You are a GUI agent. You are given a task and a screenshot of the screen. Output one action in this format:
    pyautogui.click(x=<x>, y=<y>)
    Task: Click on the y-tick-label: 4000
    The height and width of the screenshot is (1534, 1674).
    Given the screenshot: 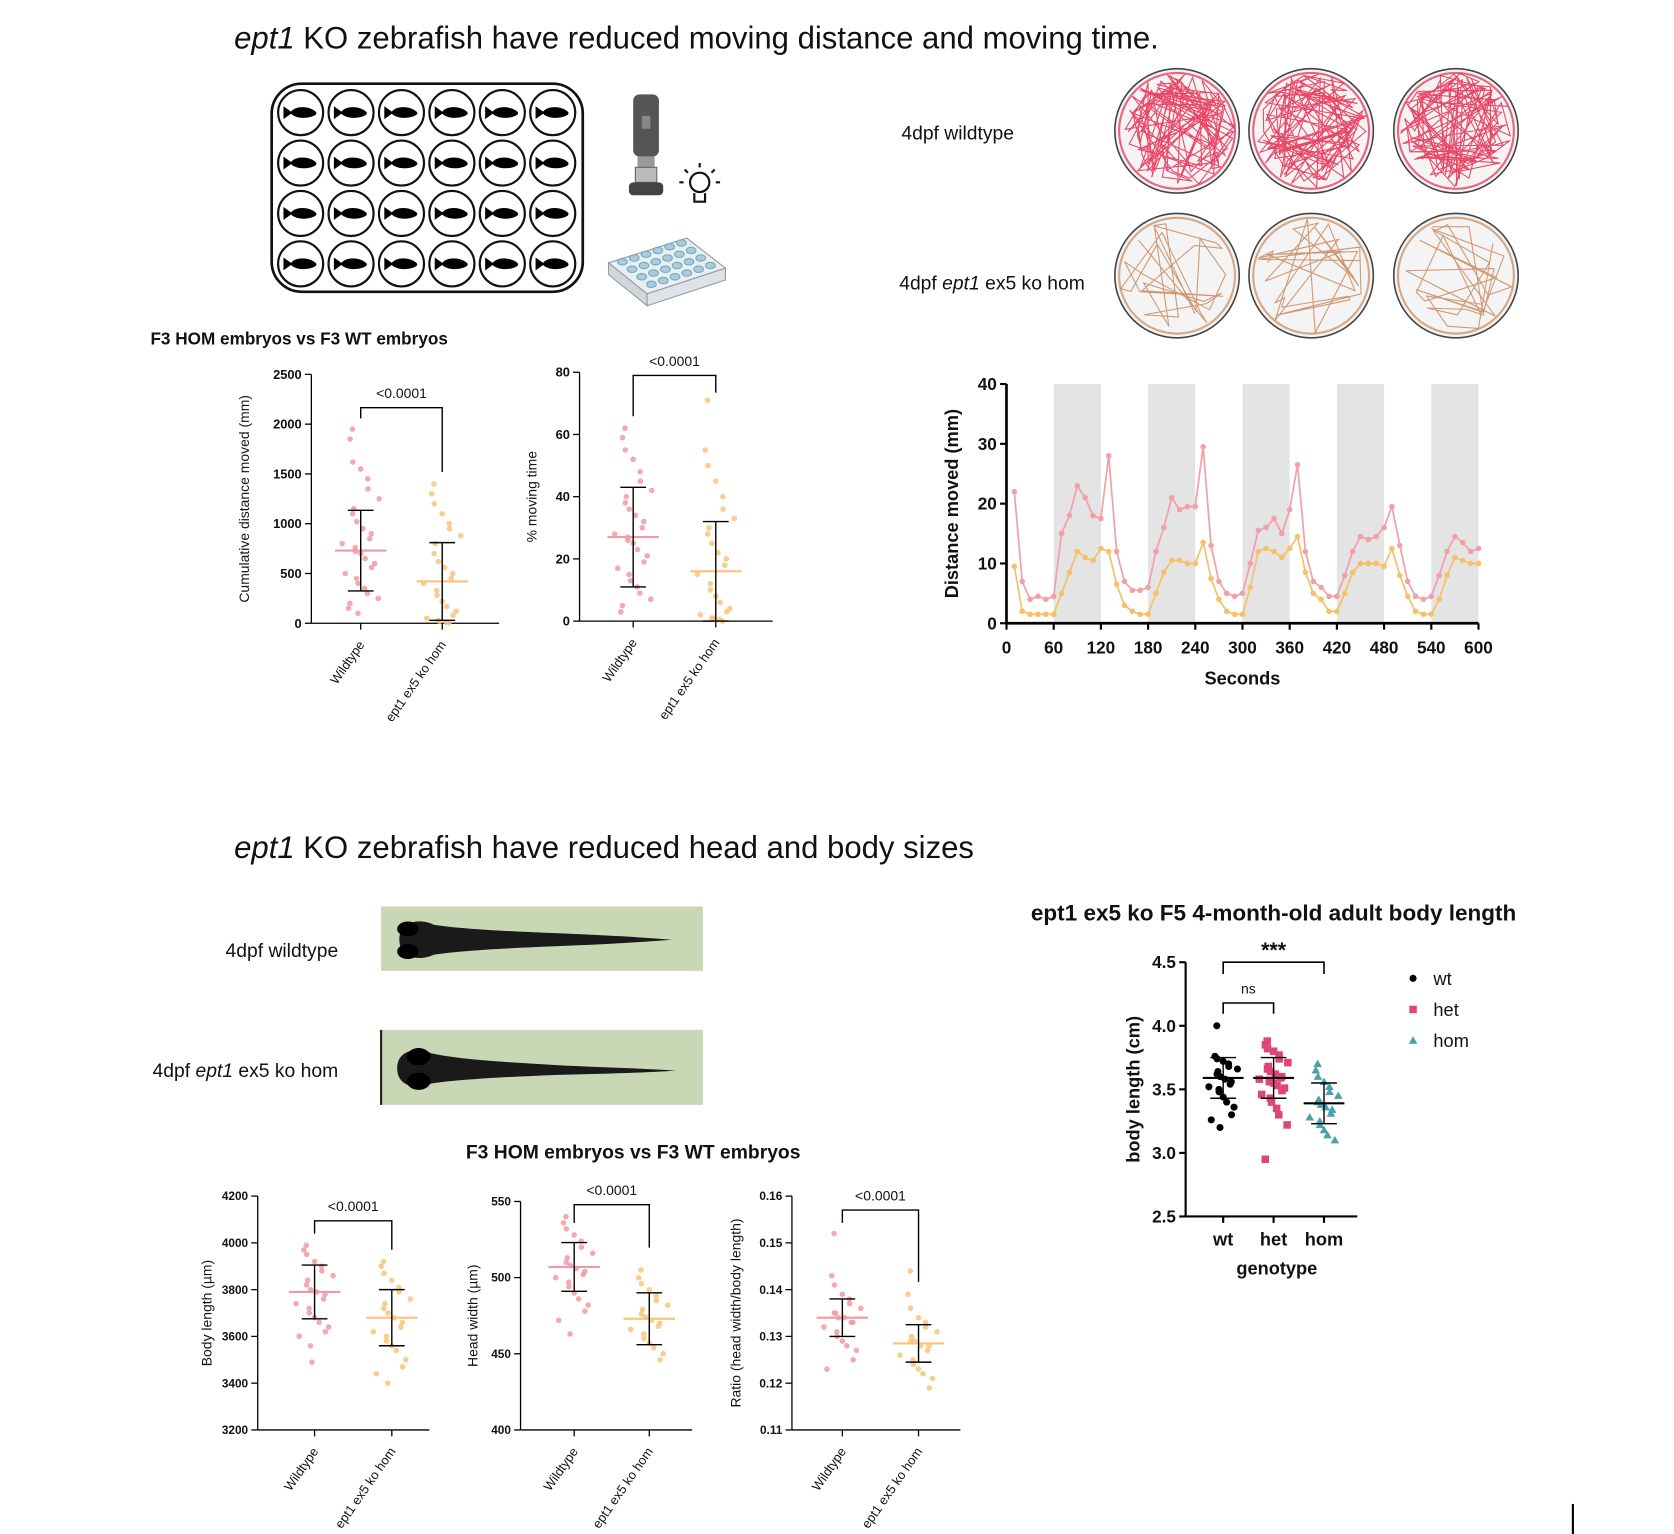 What is the action you would take?
    pyautogui.click(x=235, y=1243)
    